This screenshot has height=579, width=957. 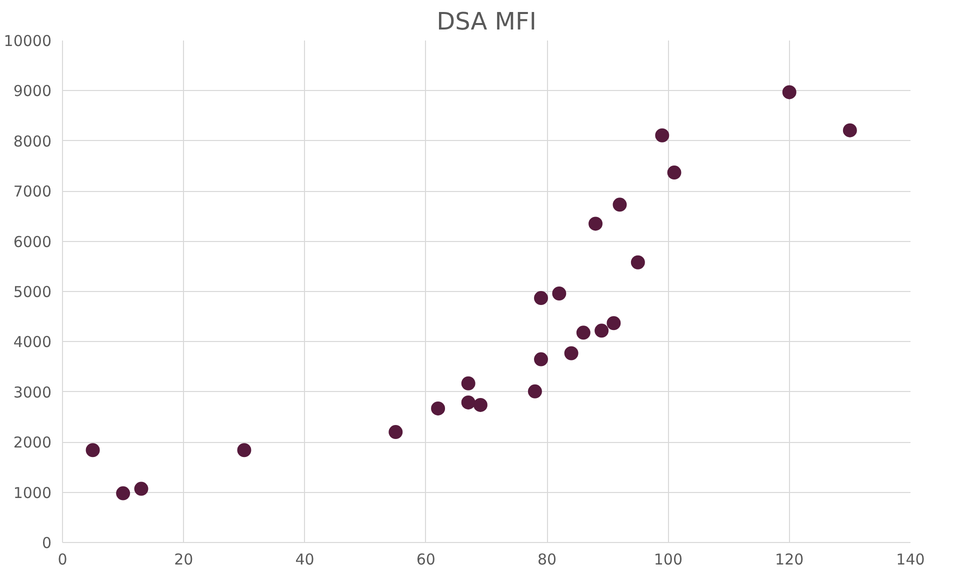 I want to click on y-tick-label: 6000, so click(x=32, y=241).